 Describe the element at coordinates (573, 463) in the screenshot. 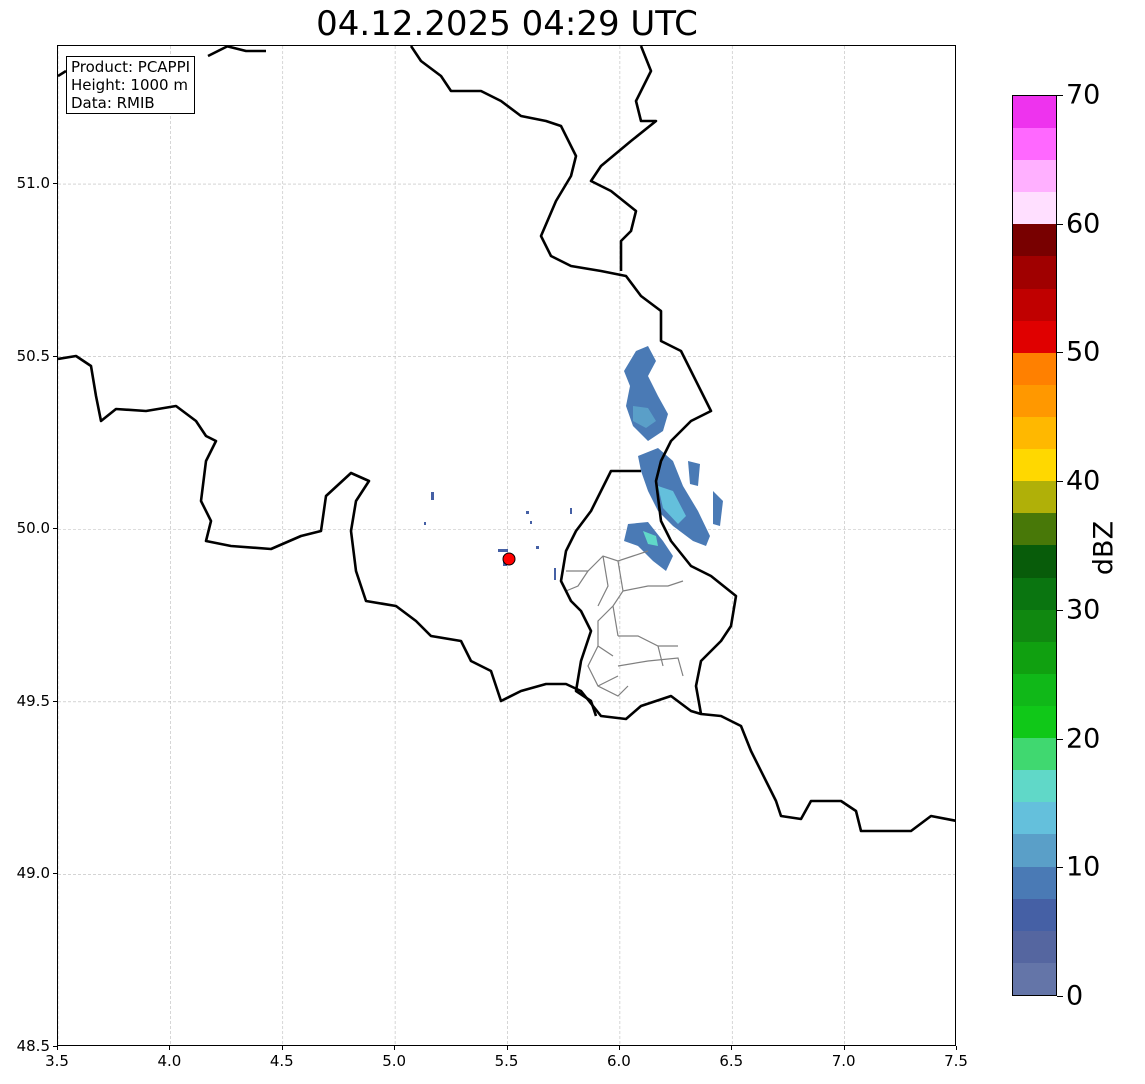

I see `radar-echoes` at that location.